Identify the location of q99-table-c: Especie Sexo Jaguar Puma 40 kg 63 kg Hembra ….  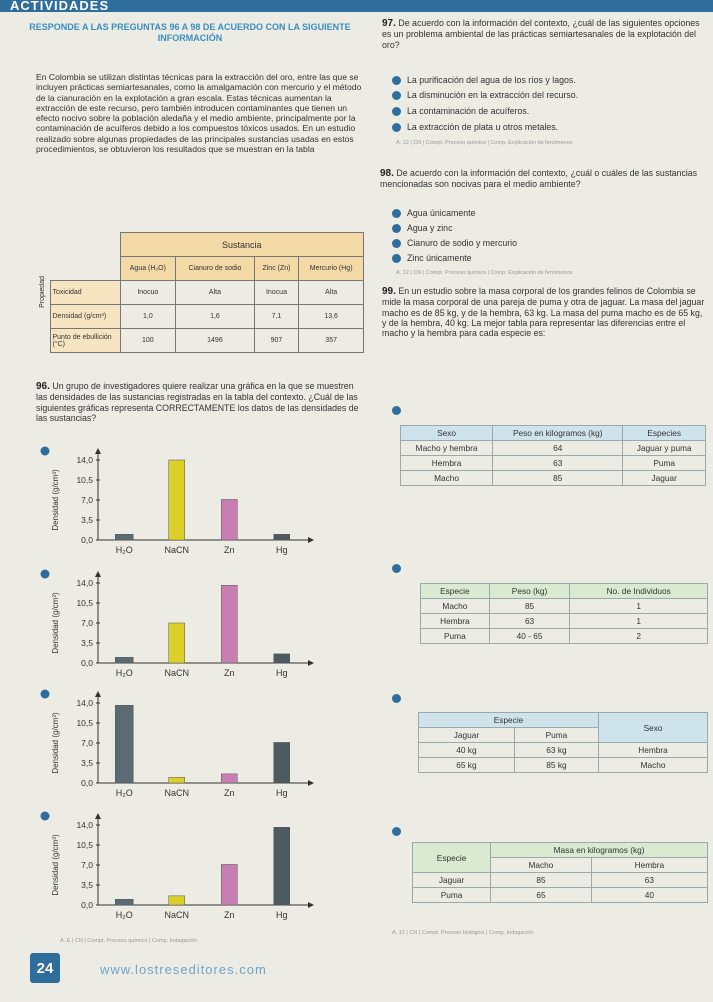
(562, 742).